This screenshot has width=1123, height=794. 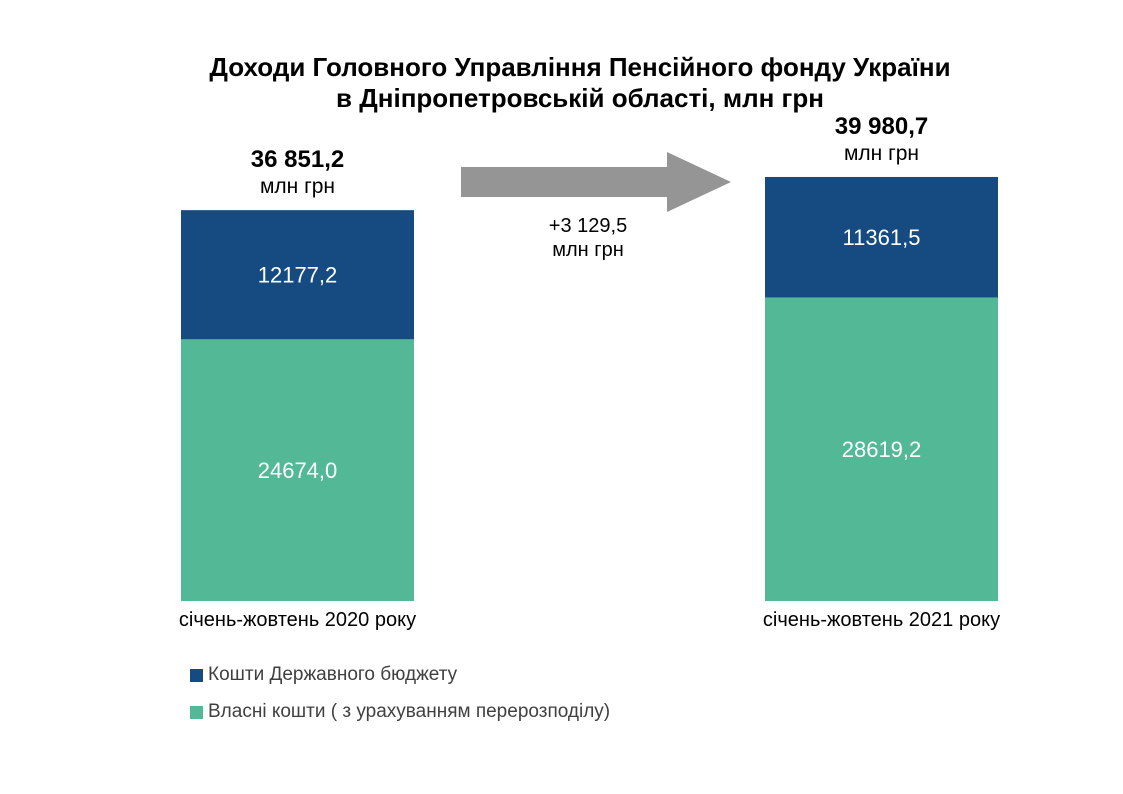 I want to click on difference-value: +3 129,5, so click(x=588, y=226).